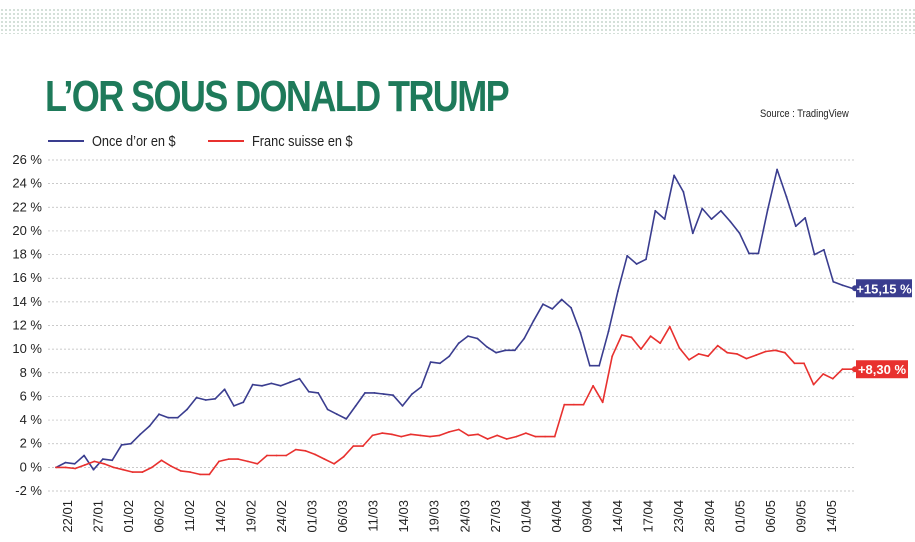 The height and width of the screenshot is (542, 915). What do you see at coordinates (770, 516) in the screenshot?
I see `x-tick-label: 06/05` at bounding box center [770, 516].